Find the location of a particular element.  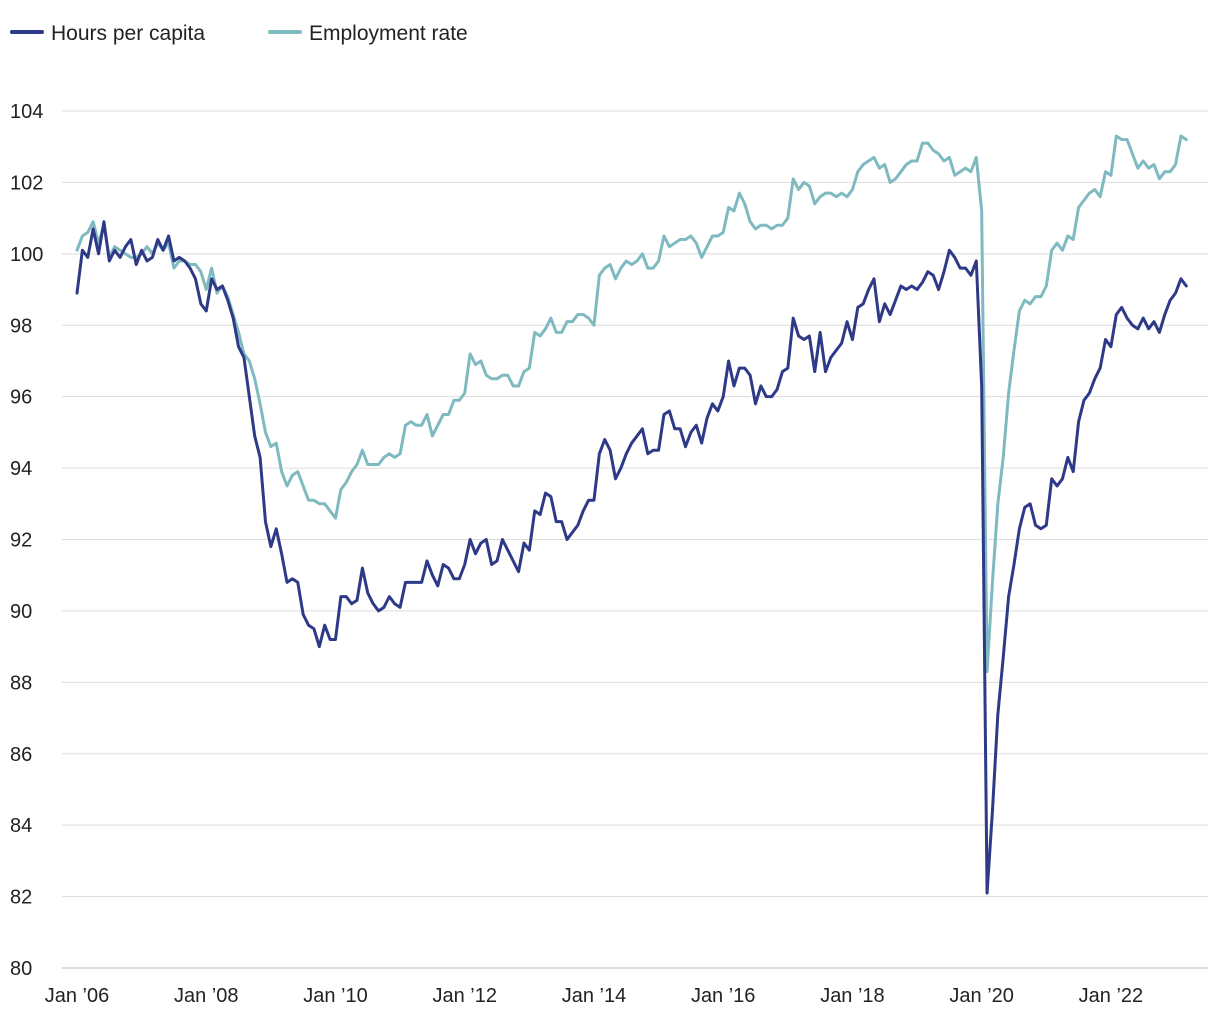

y-tick-label-100: 100 is located at coordinates (26, 255).